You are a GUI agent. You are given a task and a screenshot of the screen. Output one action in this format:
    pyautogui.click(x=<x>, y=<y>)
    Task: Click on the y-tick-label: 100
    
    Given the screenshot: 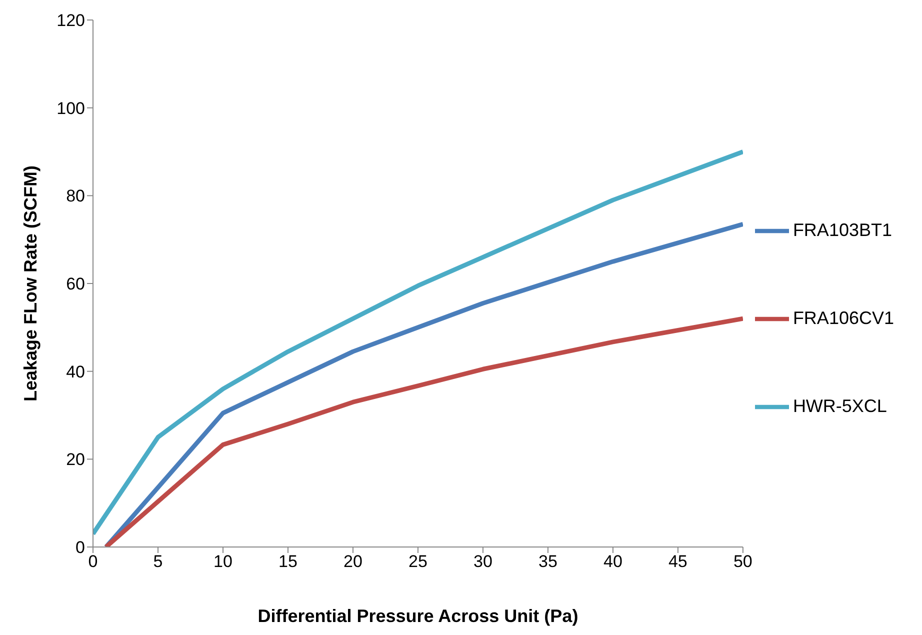 What is the action you would take?
    pyautogui.click(x=70, y=108)
    